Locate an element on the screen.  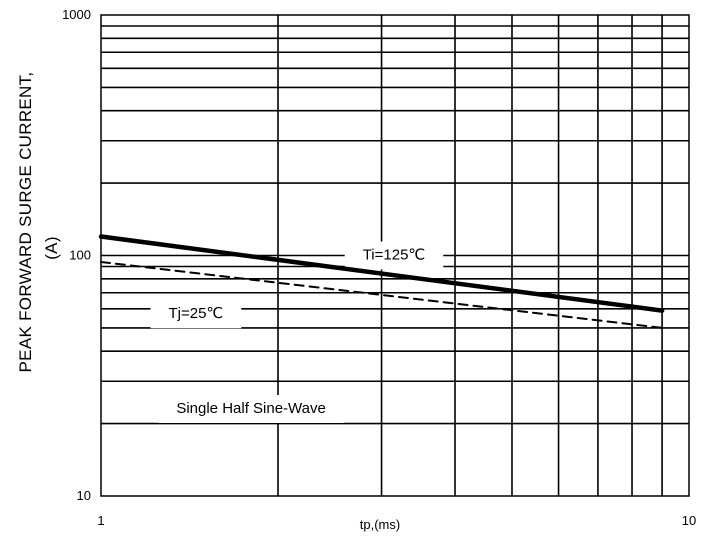
annotation-3: Single Half Sine-Wave is located at coordinates (251, 408).